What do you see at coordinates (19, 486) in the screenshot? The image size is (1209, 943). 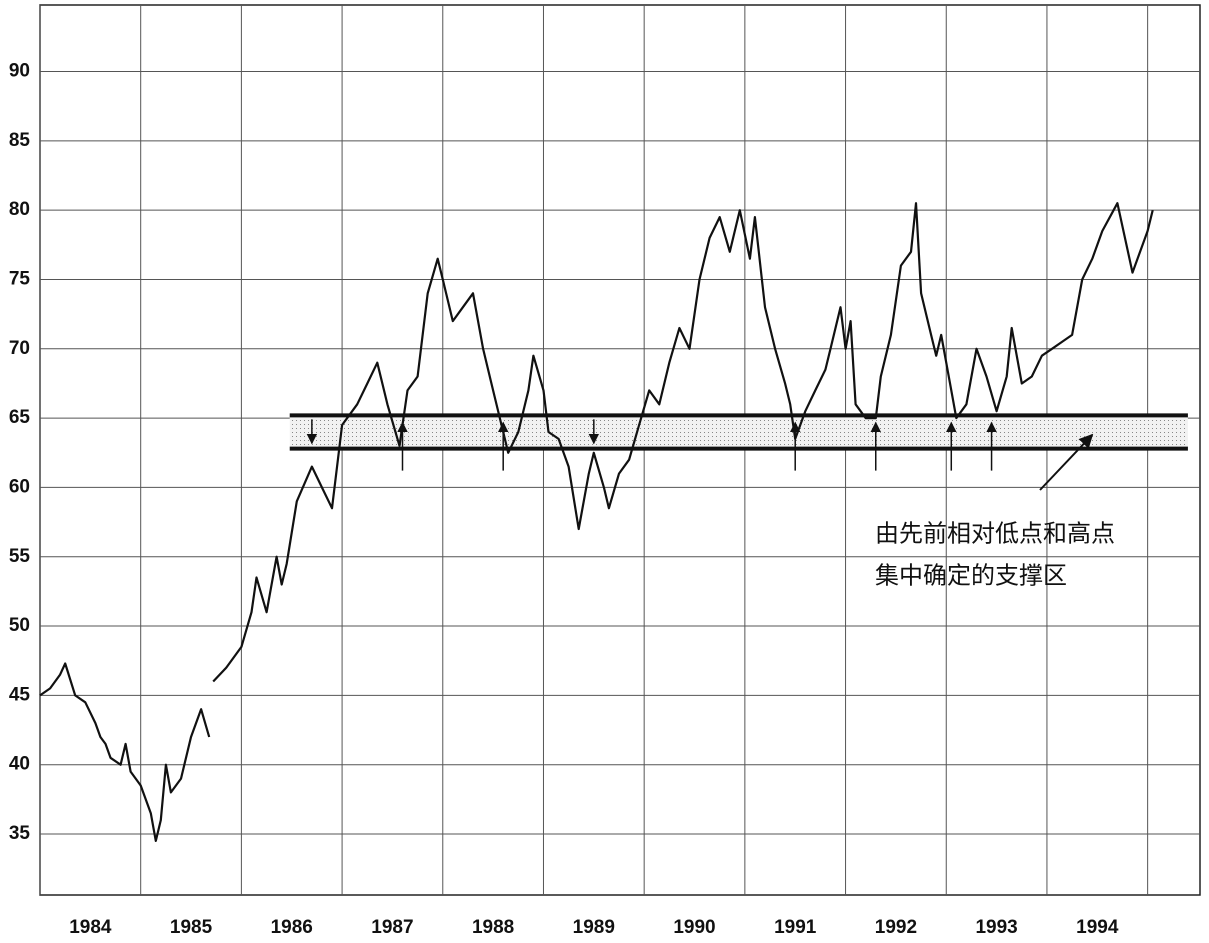 I see `y-tick-label: 60` at bounding box center [19, 486].